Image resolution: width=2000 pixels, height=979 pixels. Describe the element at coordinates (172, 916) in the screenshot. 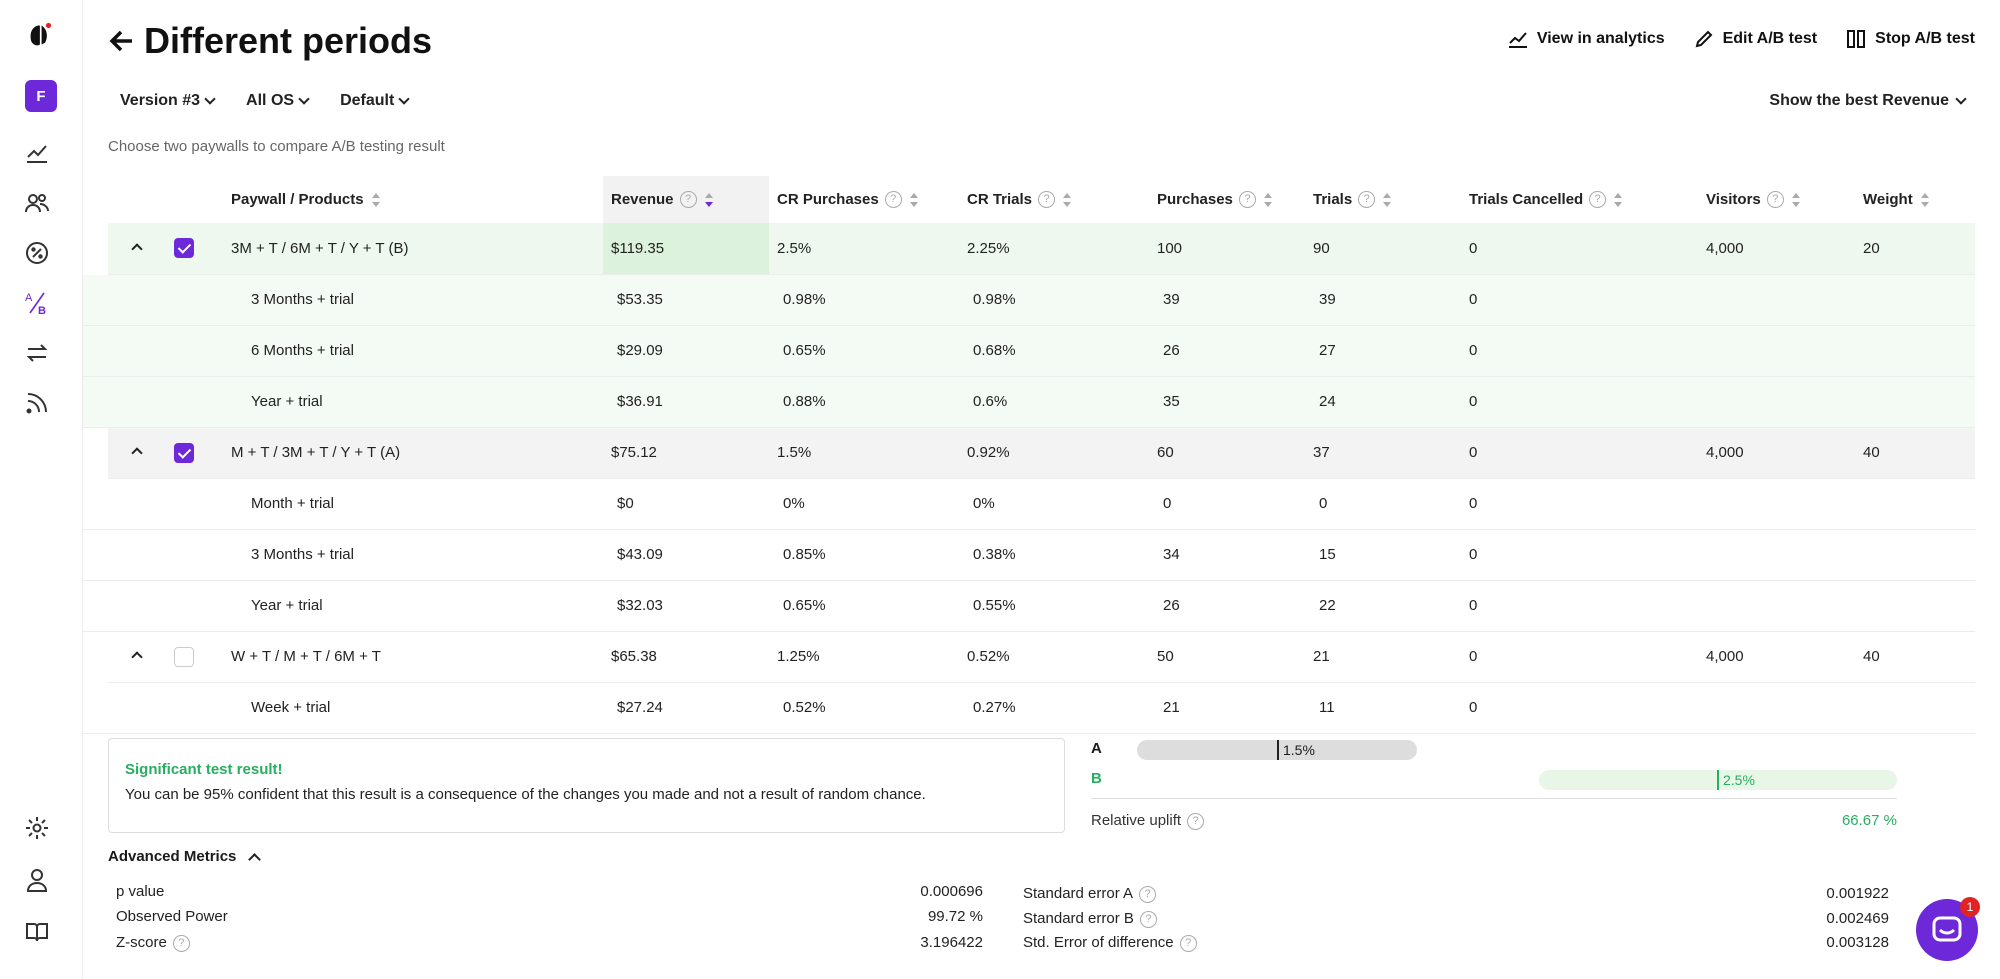

I see `observed-power-label: Observed Power` at that location.